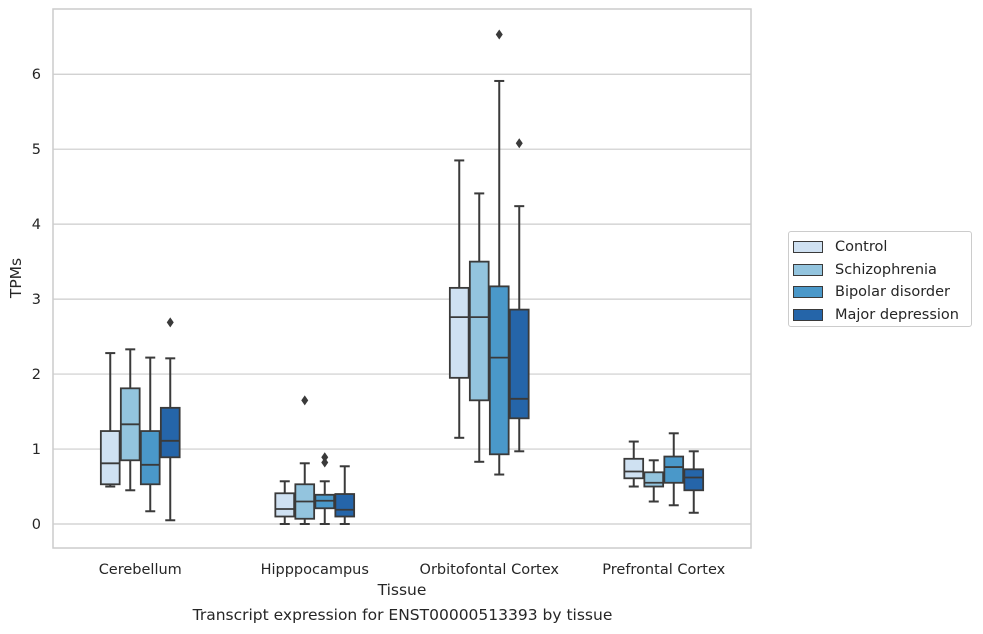  What do you see at coordinates (36, 375) in the screenshot?
I see `y-tick-label-2: 2` at bounding box center [36, 375].